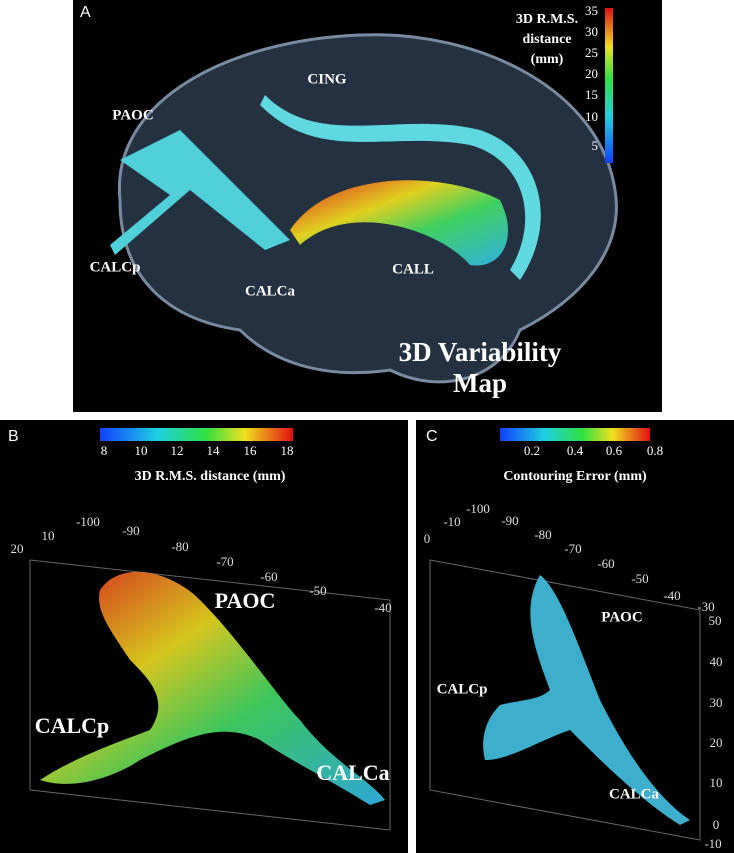  I want to click on tick-label: -30, so click(705, 606).